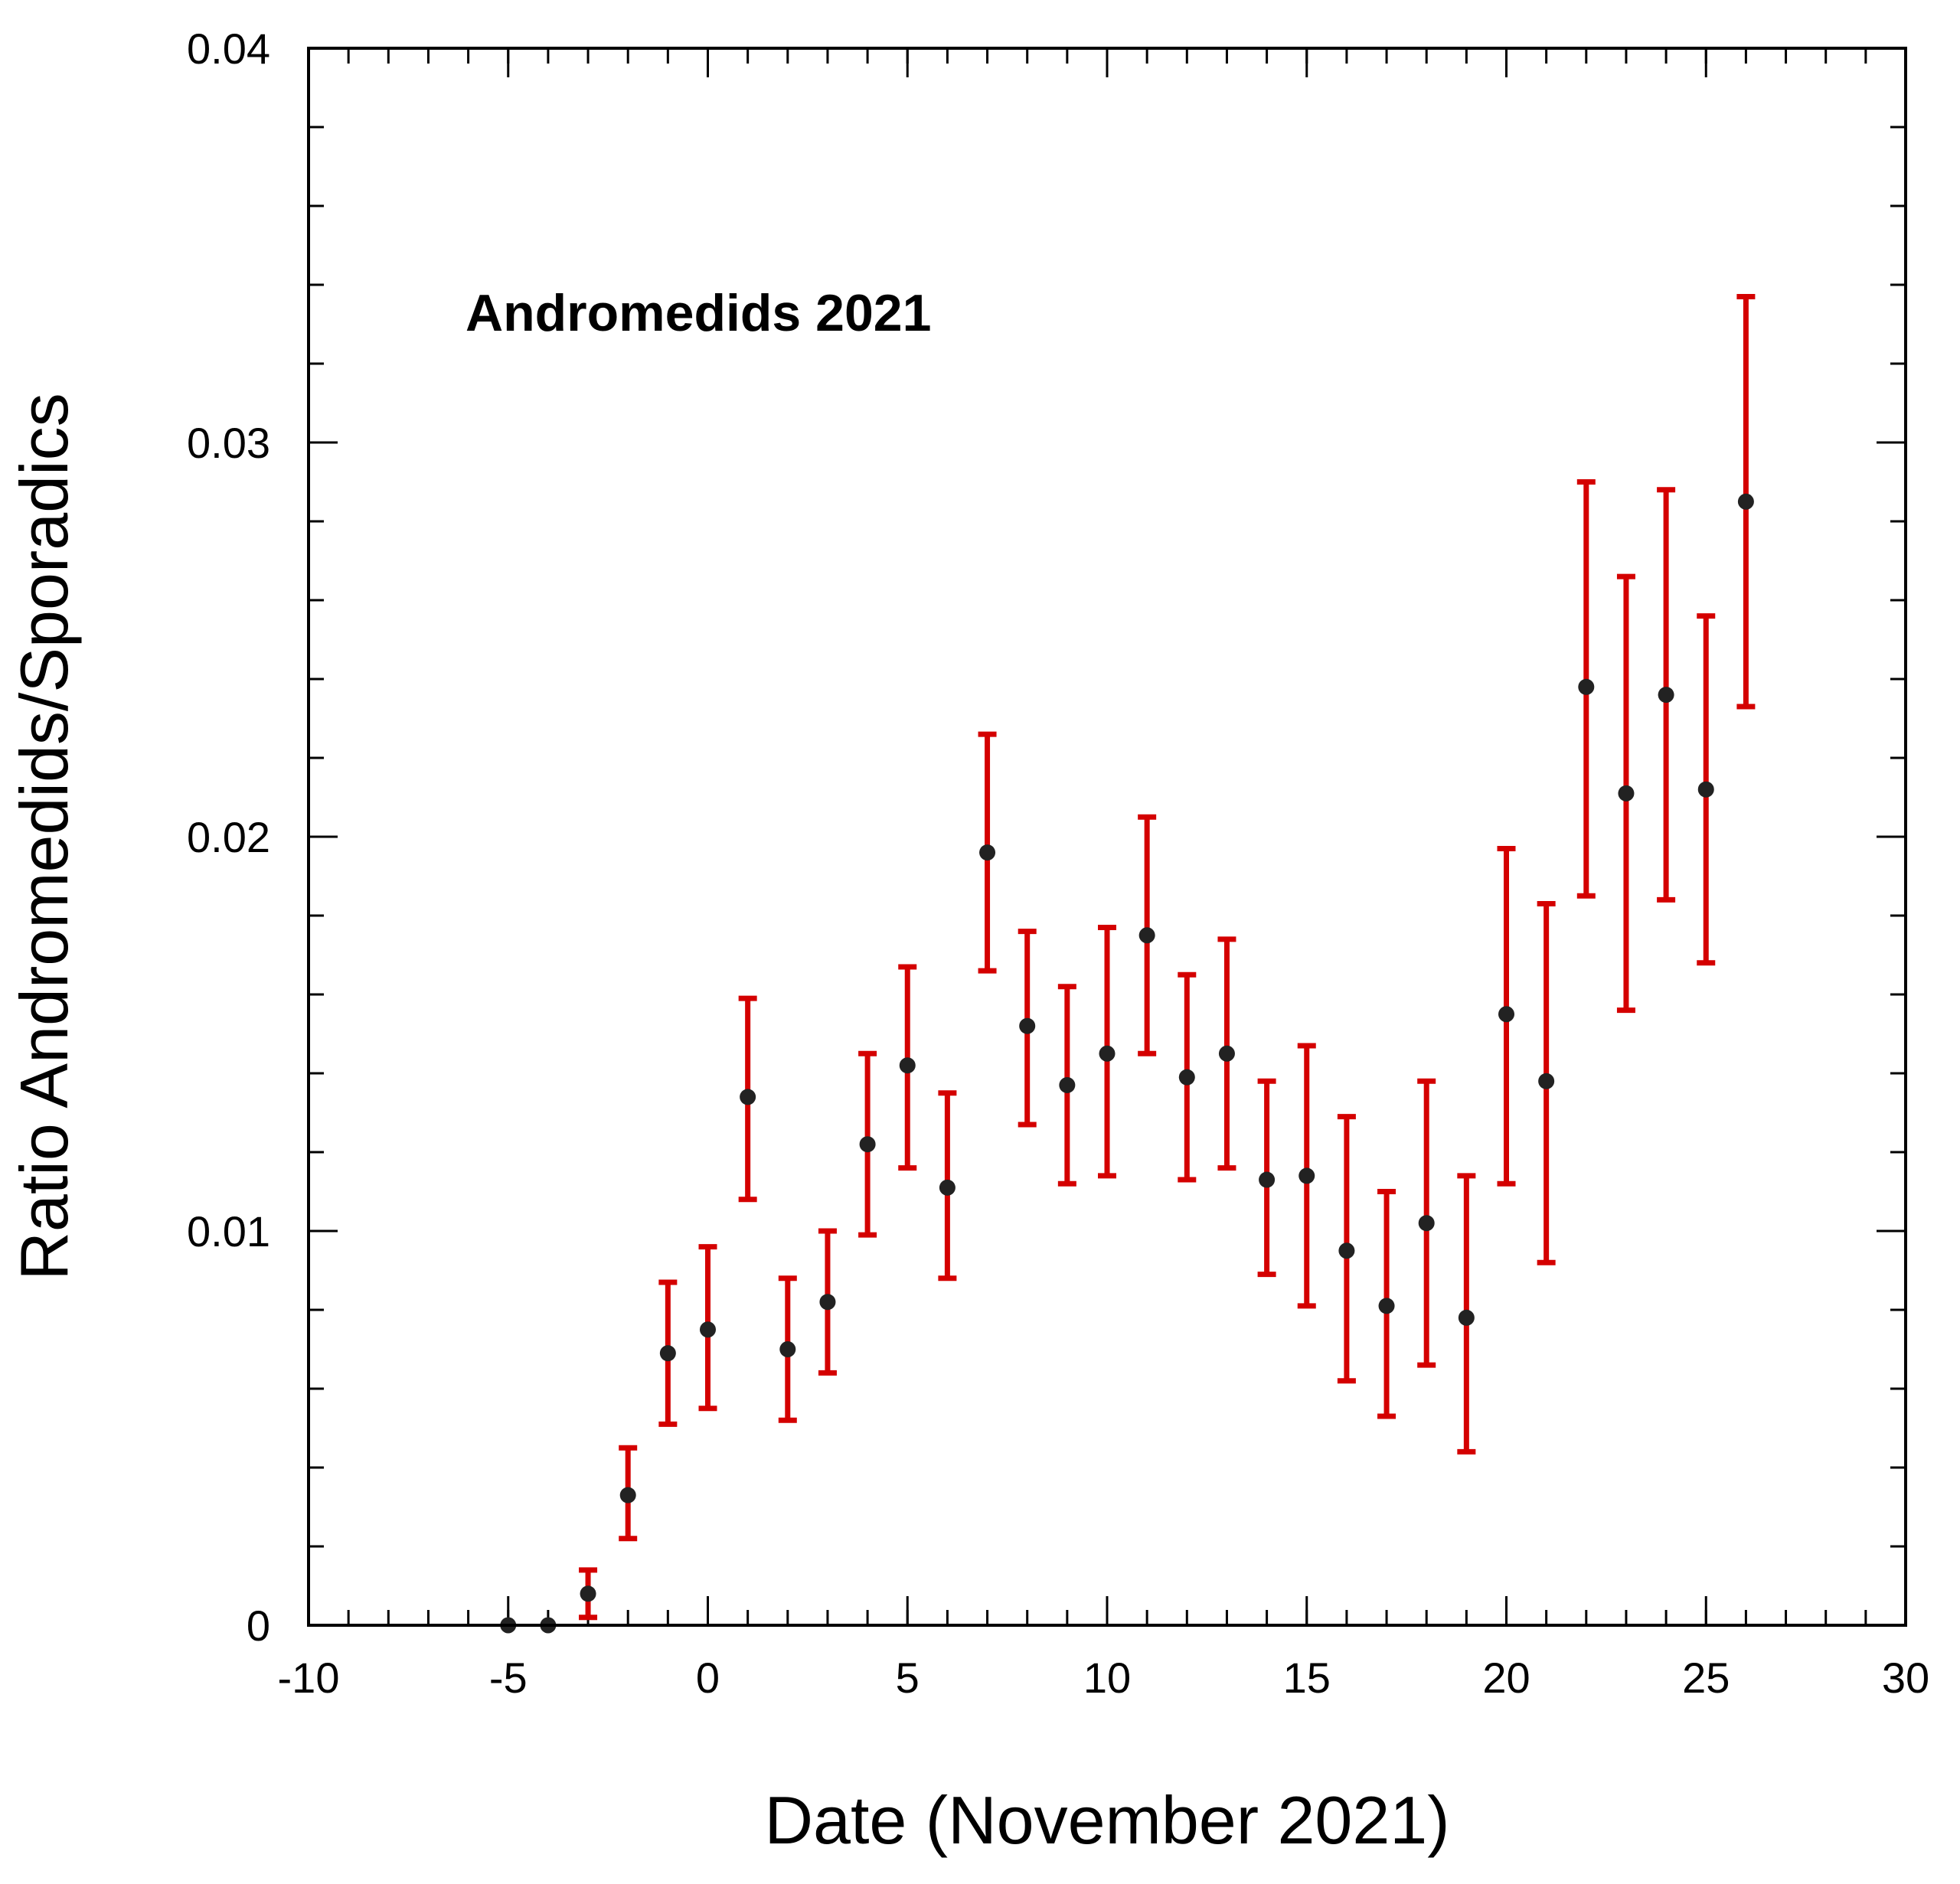 Image resolution: width=1960 pixels, height=1884 pixels. I want to click on x-tick-label: 0, so click(708, 1678).